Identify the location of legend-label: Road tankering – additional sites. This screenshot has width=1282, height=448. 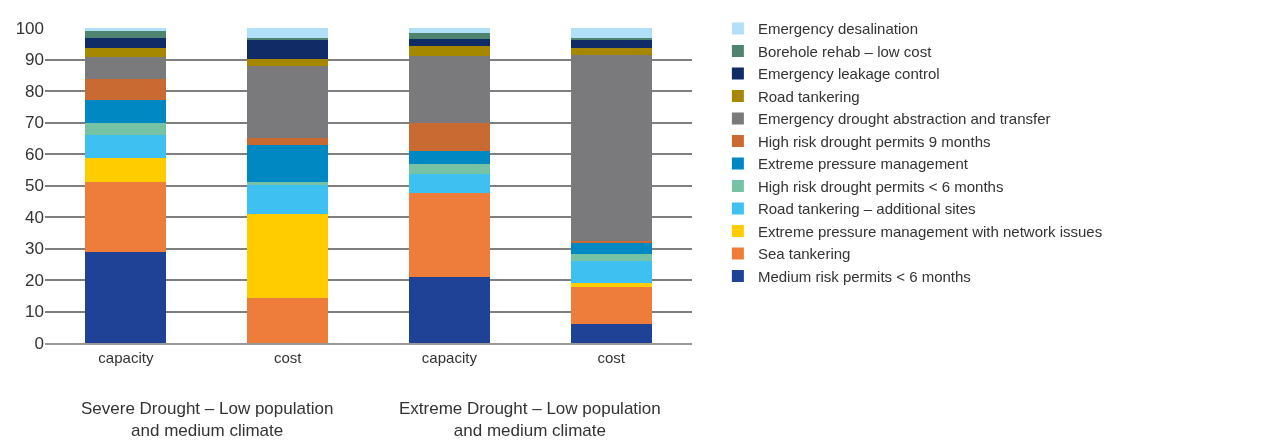
(866, 209).